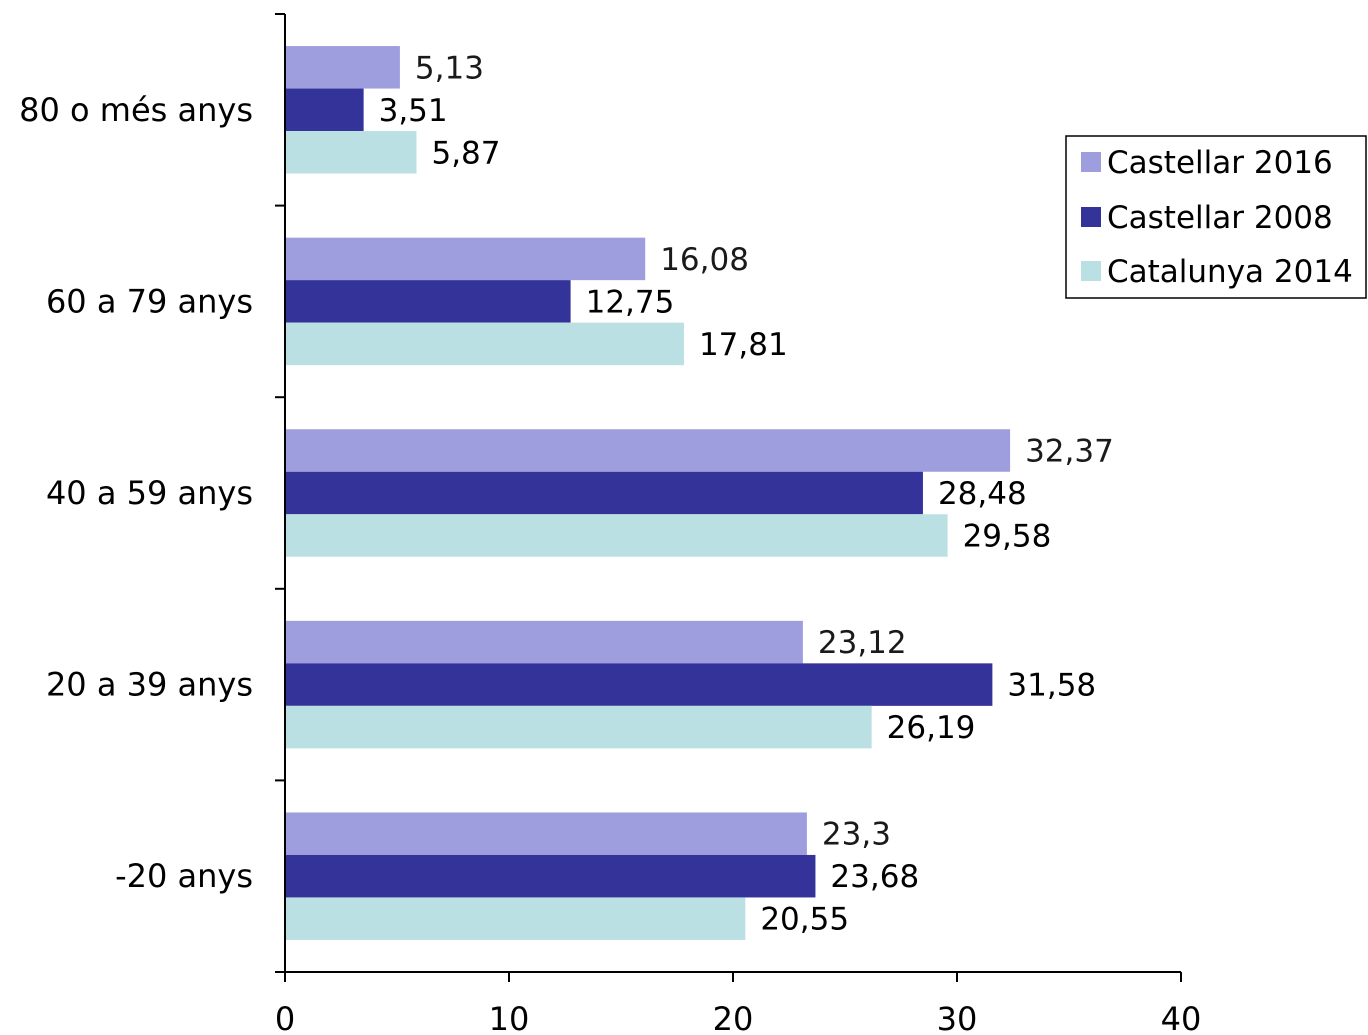 The height and width of the screenshot is (1035, 1368). What do you see at coordinates (1220, 218) in the screenshot?
I see `legend-label-castellar-2008: Castellar 2008` at bounding box center [1220, 218].